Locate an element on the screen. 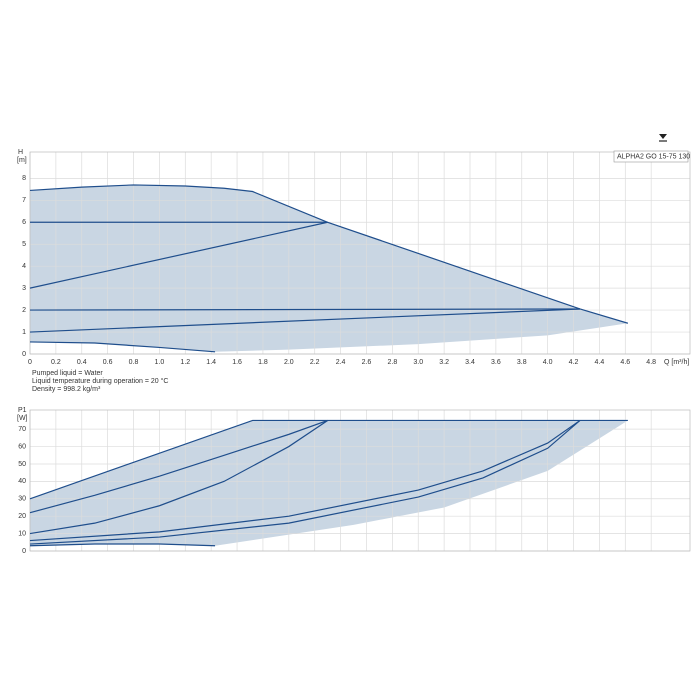  y-axis-label: P1 is located at coordinates (22, 410).